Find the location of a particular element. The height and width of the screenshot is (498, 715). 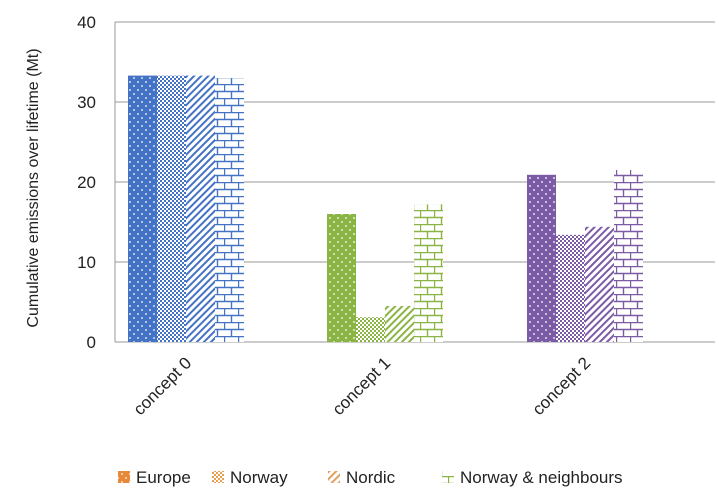

bar-concept-0-norway-neighbours is located at coordinates (229, 210).